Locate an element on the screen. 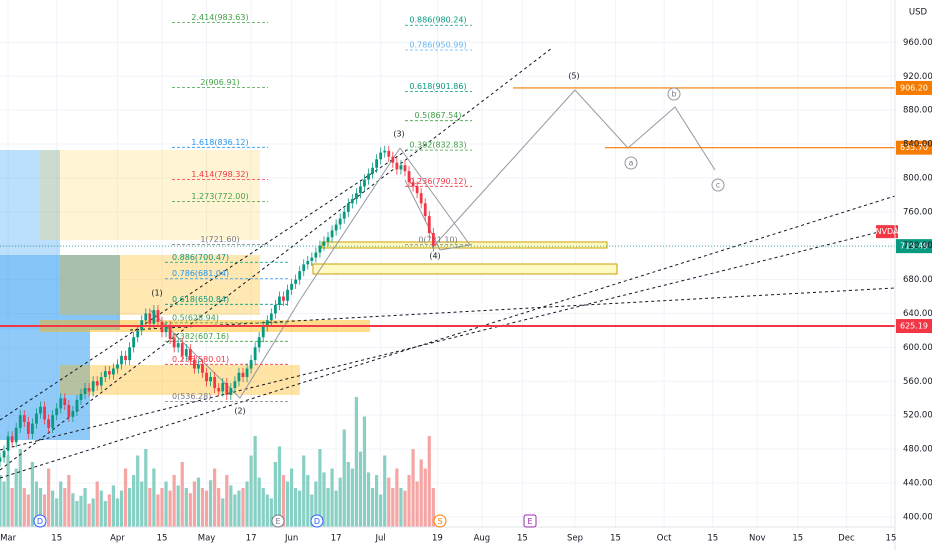 The height and width of the screenshot is (550, 932). x-tick-label: Aug is located at coordinates (482, 539).